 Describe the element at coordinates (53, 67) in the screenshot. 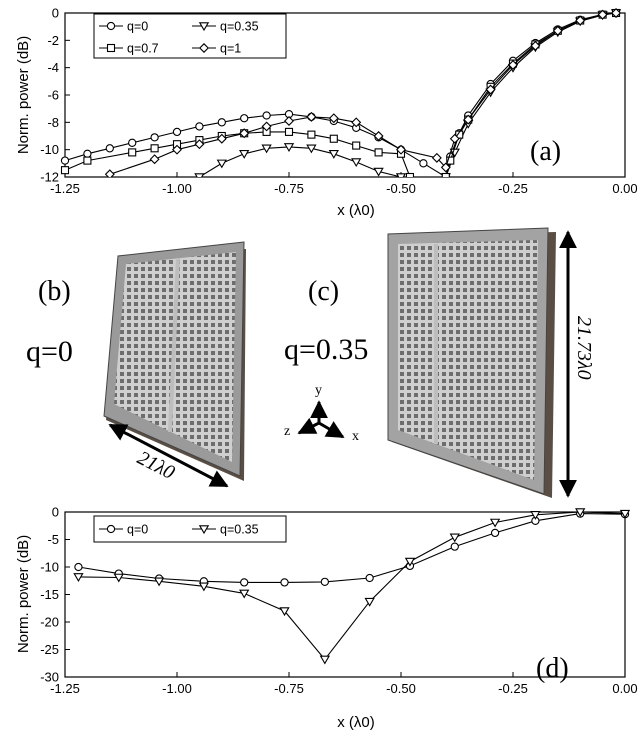

I see `chart-a-ytick-label: -4` at that location.